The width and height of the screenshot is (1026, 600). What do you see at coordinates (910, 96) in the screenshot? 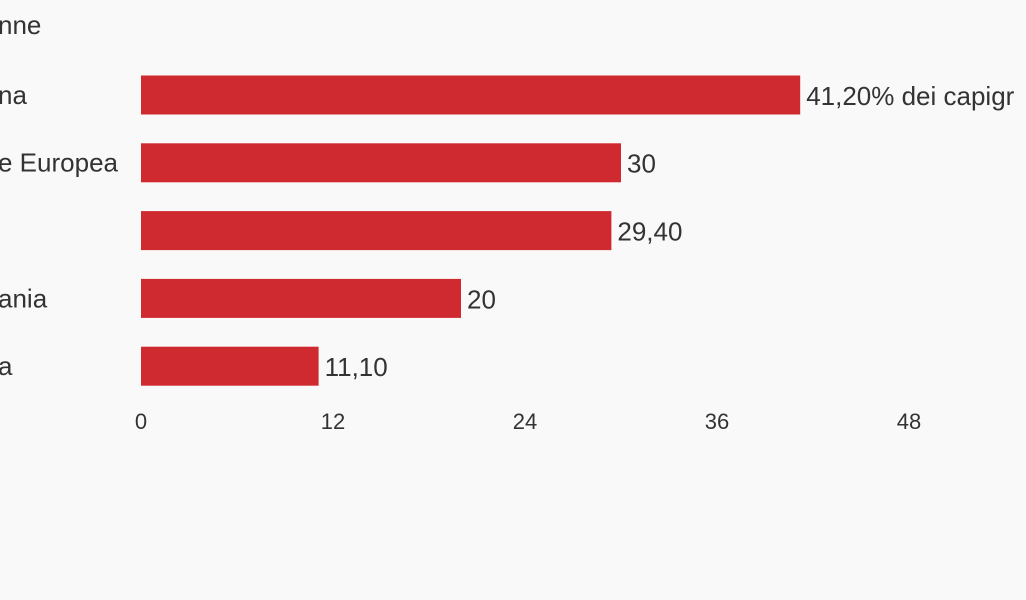
I see `data-label: 41,20% dei capigr` at bounding box center [910, 96].